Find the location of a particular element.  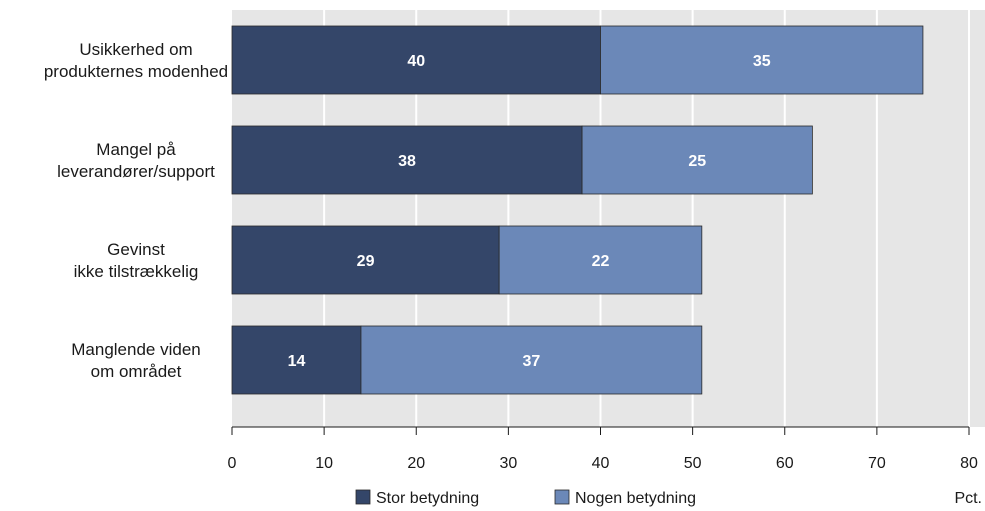

legend: Stor betydning Nogen betydning is located at coordinates (525, 498).